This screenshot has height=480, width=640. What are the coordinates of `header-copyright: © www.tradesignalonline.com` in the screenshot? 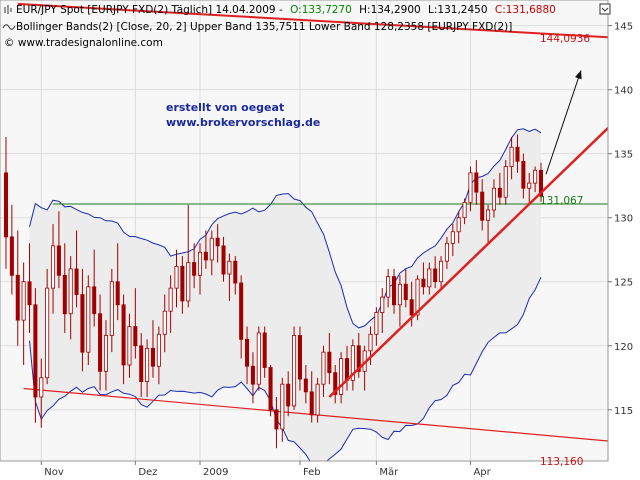 It's located at (83, 43).